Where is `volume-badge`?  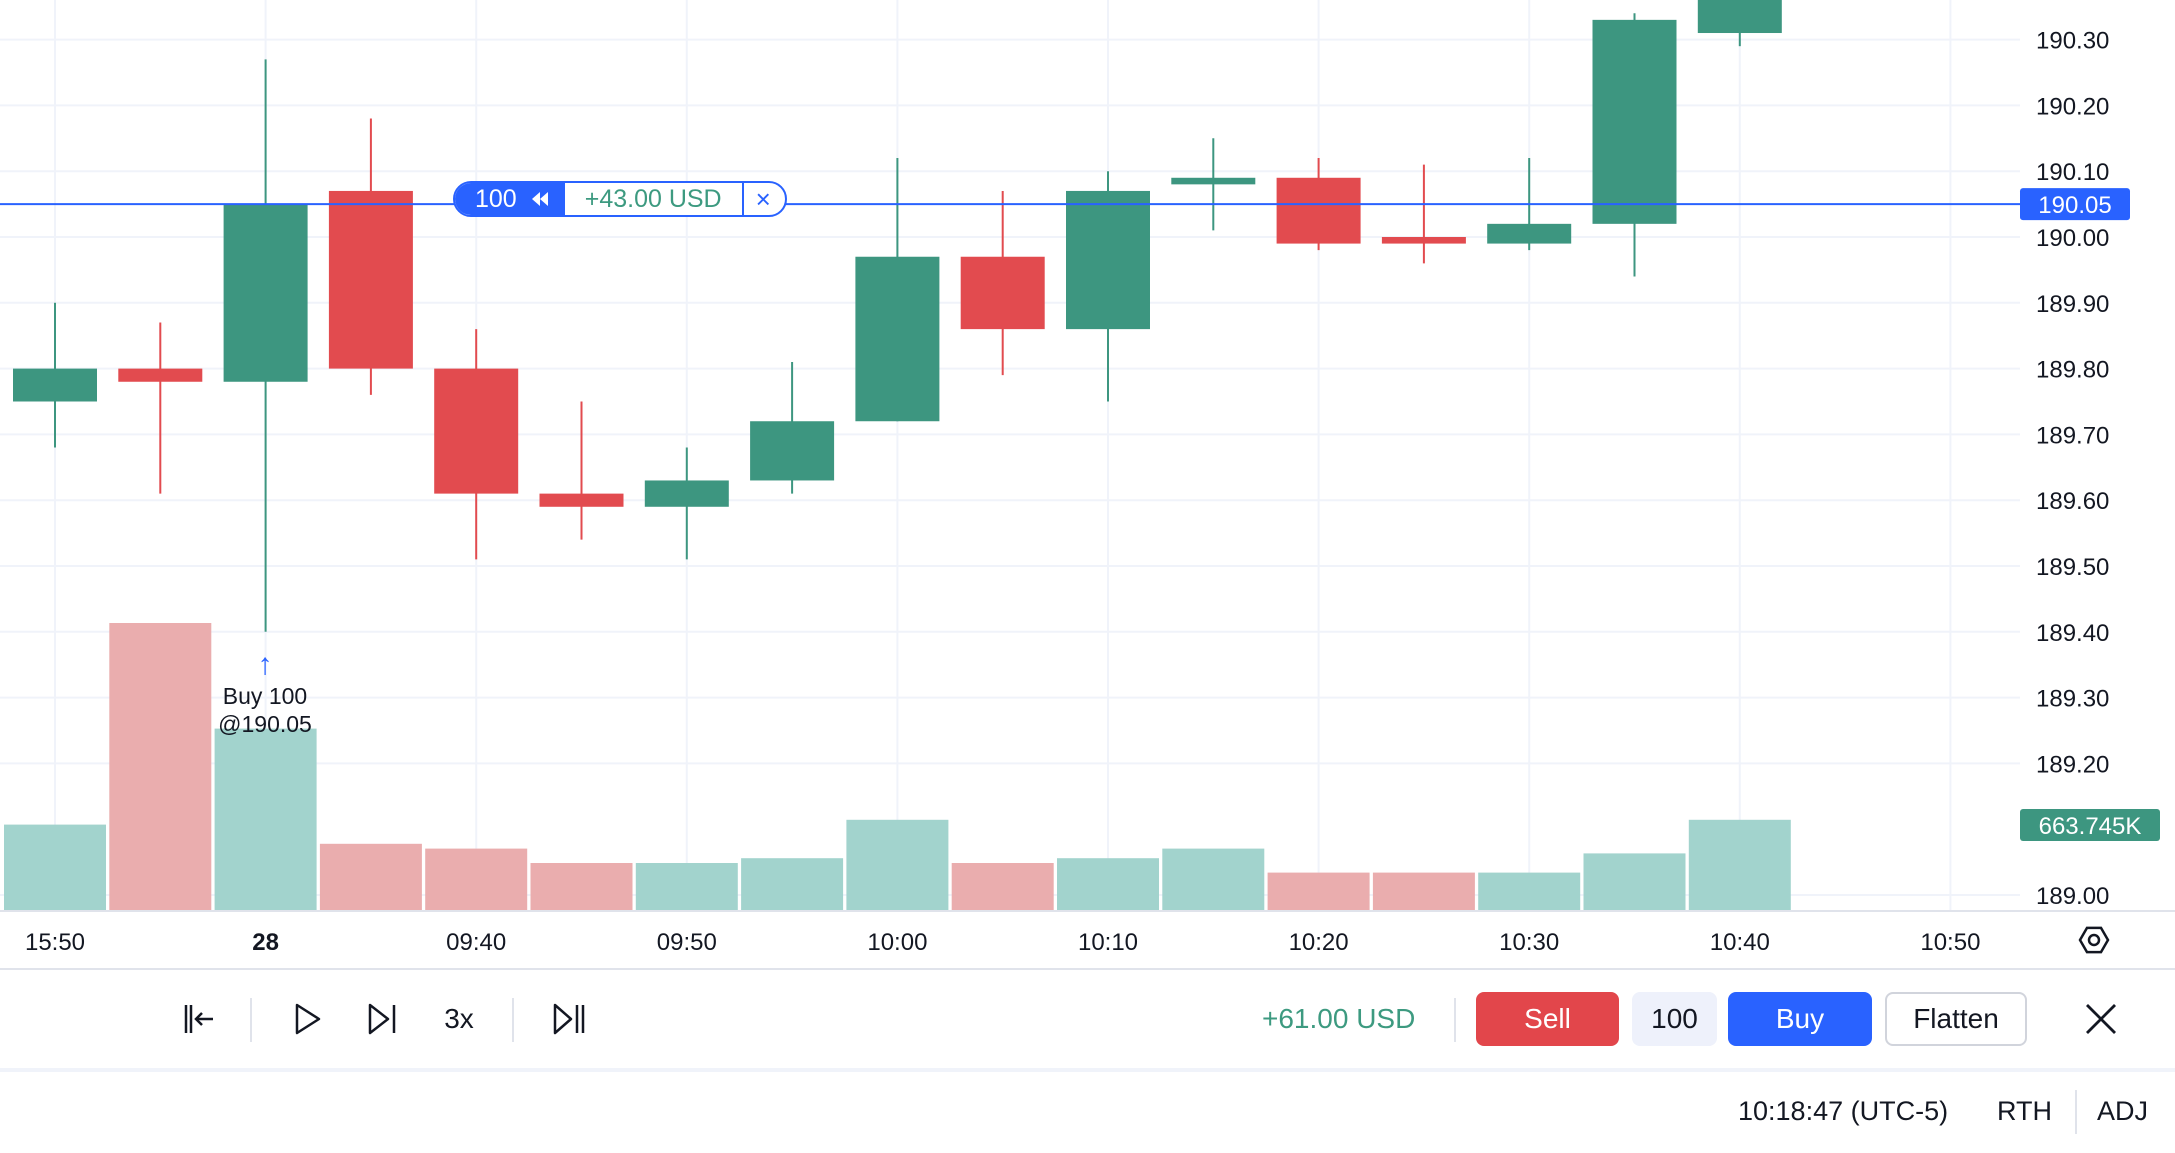
volume-badge is located at coordinates (2090, 825).